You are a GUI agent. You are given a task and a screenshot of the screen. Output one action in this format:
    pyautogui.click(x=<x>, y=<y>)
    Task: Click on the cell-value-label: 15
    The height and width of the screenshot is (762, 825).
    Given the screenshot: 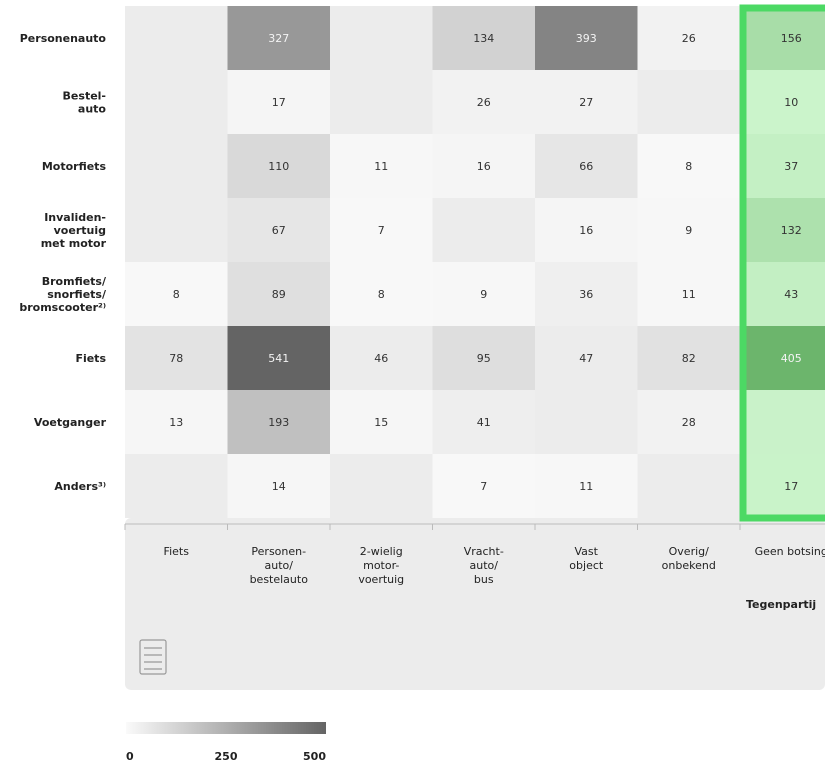 What is the action you would take?
    pyautogui.click(x=381, y=422)
    